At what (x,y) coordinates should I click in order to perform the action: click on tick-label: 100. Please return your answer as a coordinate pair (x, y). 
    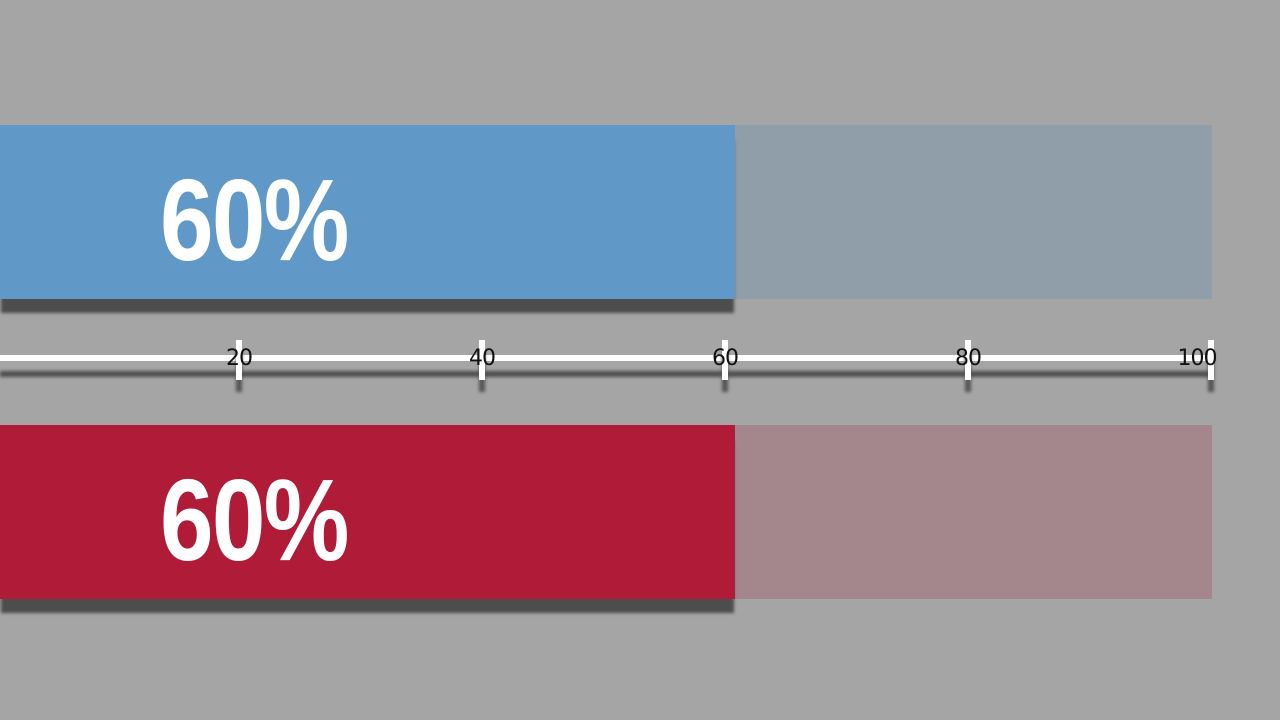
    Looking at the image, I should click on (1197, 358).